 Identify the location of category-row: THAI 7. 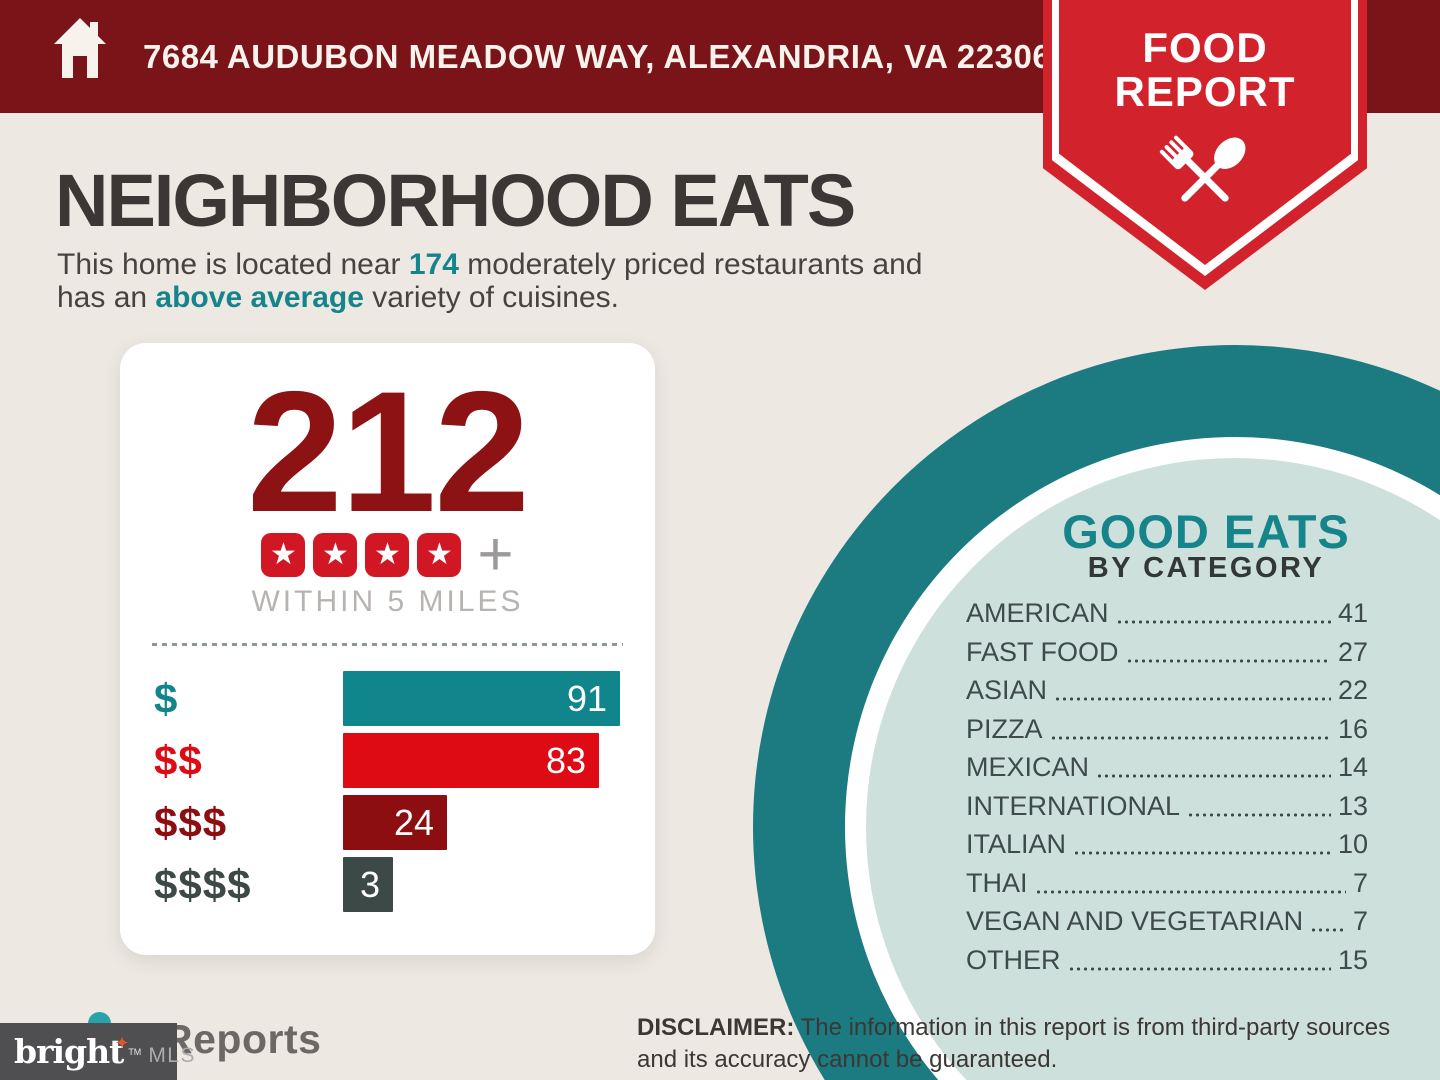
(1167, 883).